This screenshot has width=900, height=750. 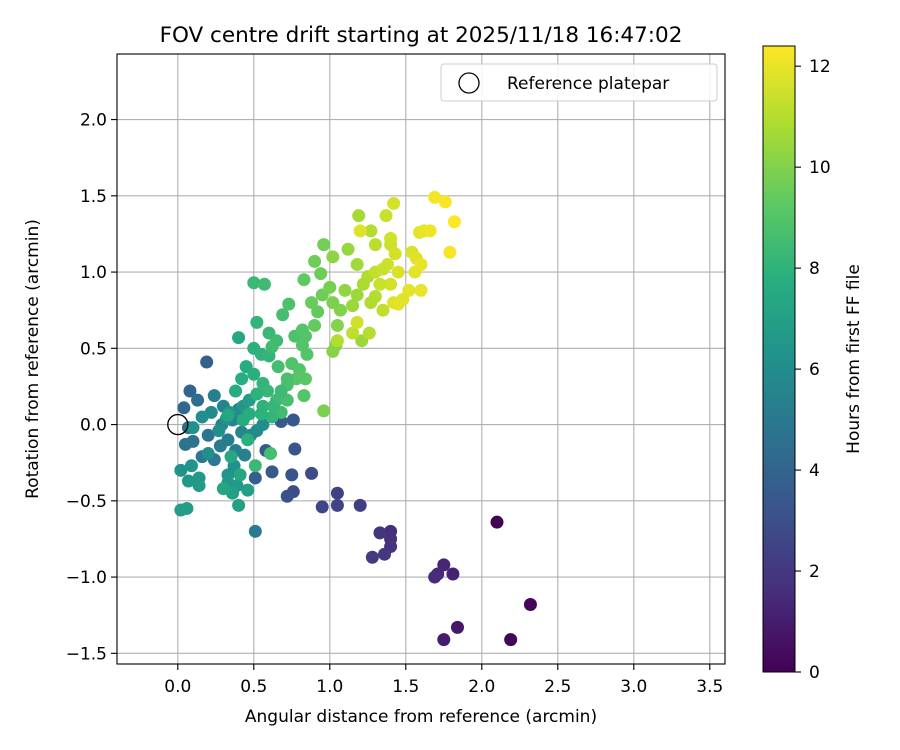 I want to click on x-tick-label: 3.5, so click(x=709, y=687).